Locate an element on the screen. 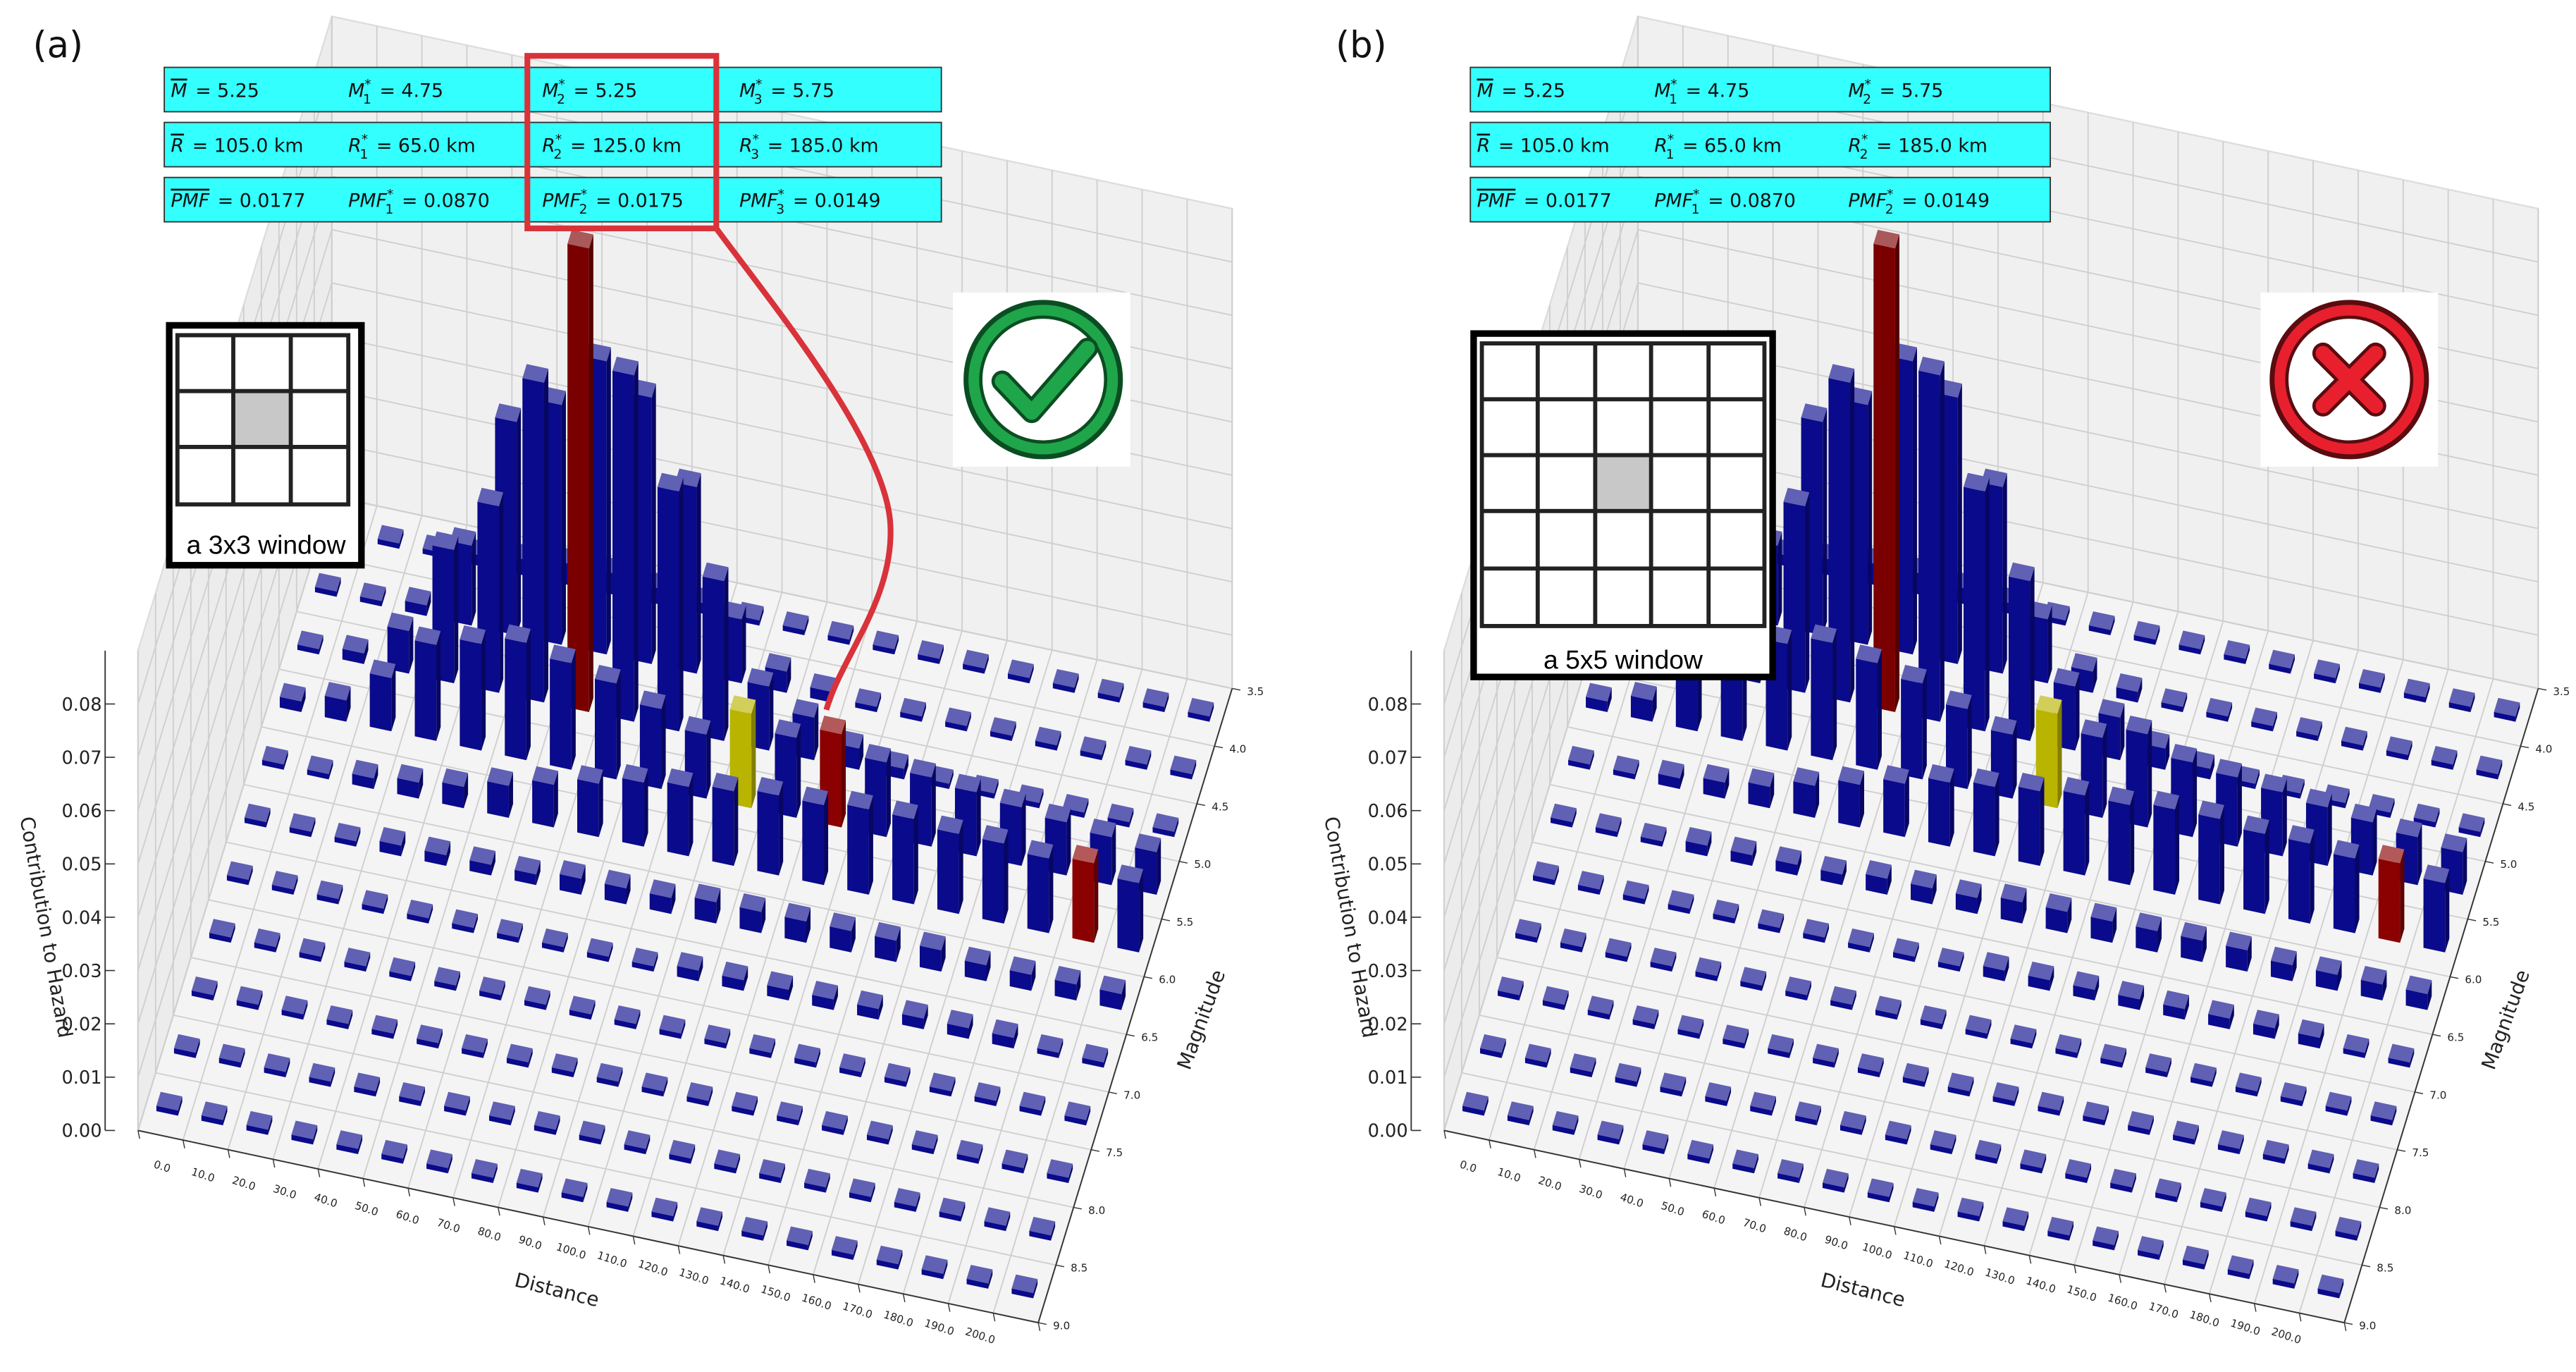  x-tick-label: 180.0 is located at coordinates (898, 1319).